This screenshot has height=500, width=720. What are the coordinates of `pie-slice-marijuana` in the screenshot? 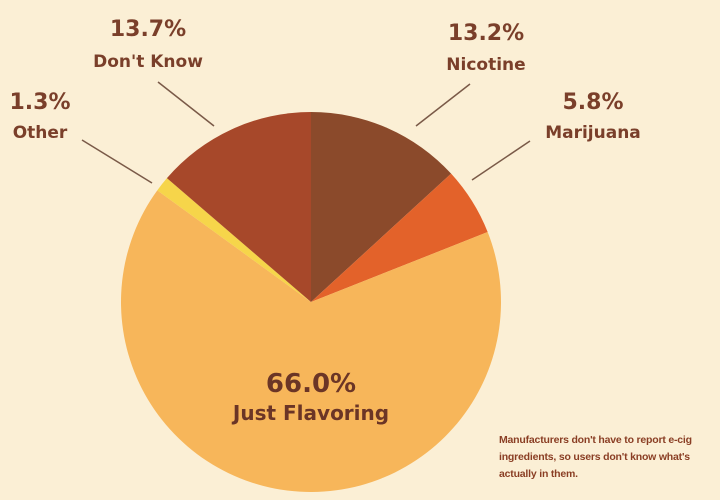 It's located at (399, 237).